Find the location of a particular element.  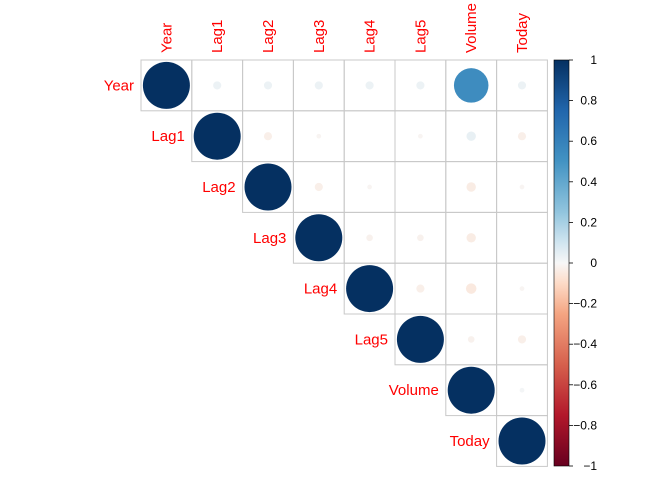

corr-circle-lag5-today is located at coordinates (522, 339).